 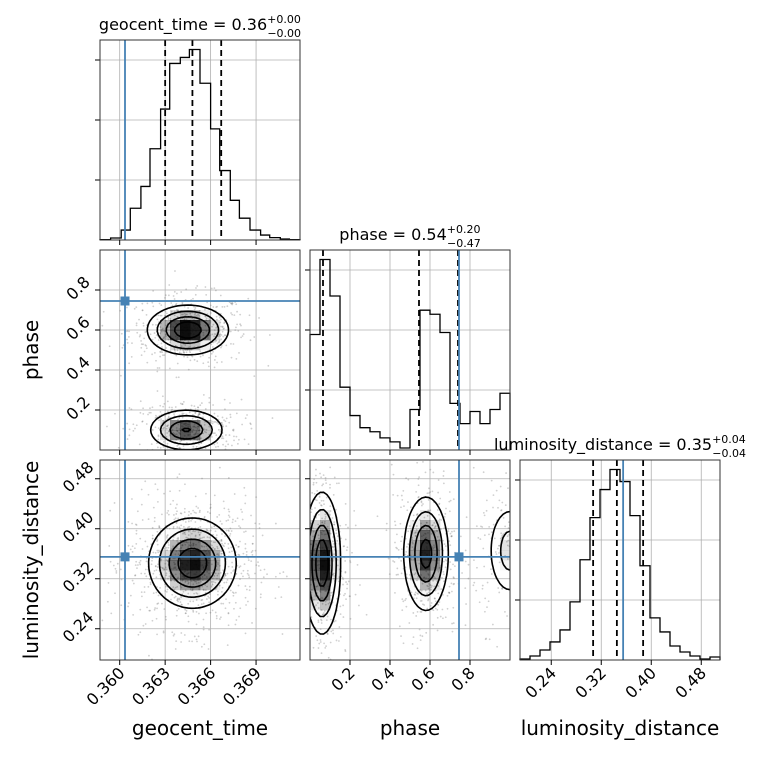 What do you see at coordinates (729, 439) in the screenshot?
I see `title-plus: +0.04` at bounding box center [729, 439].